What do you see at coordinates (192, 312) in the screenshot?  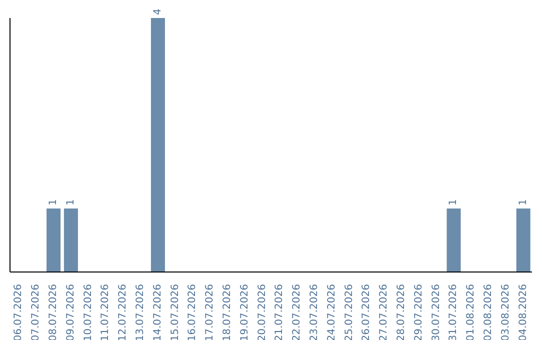 I see `x-tick-label: 16.07.2026` at bounding box center [192, 312].